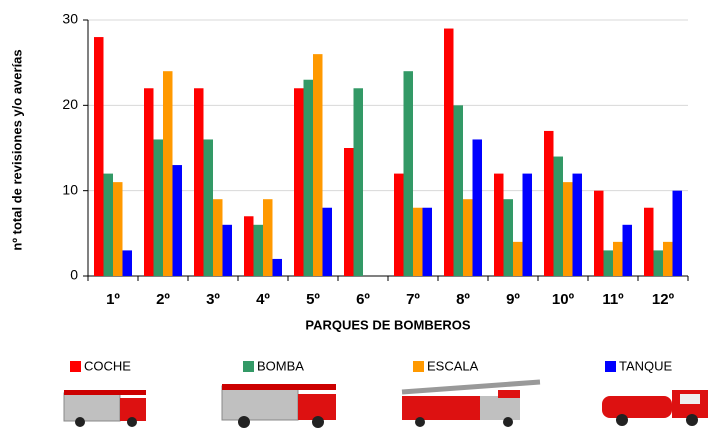 The height and width of the screenshot is (428, 712). I want to click on x-tick-label: 9º, so click(513, 299).